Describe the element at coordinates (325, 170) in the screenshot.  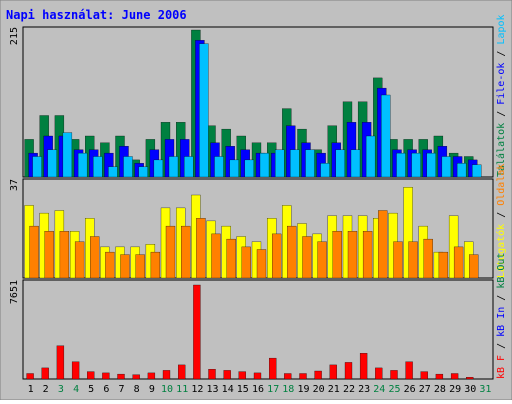
I see `top-bar-series2-day20` at that location.